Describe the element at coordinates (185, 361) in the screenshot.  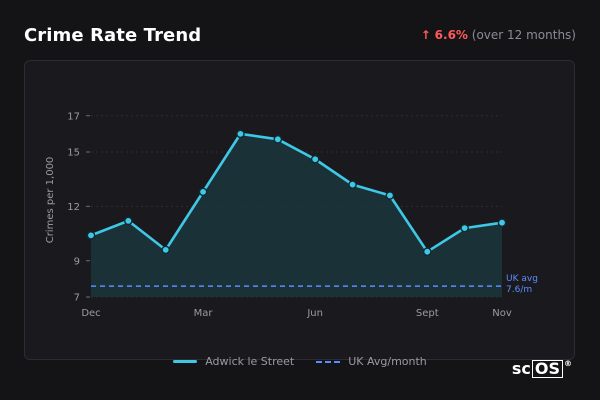
I see `legend-line-swatch` at that location.